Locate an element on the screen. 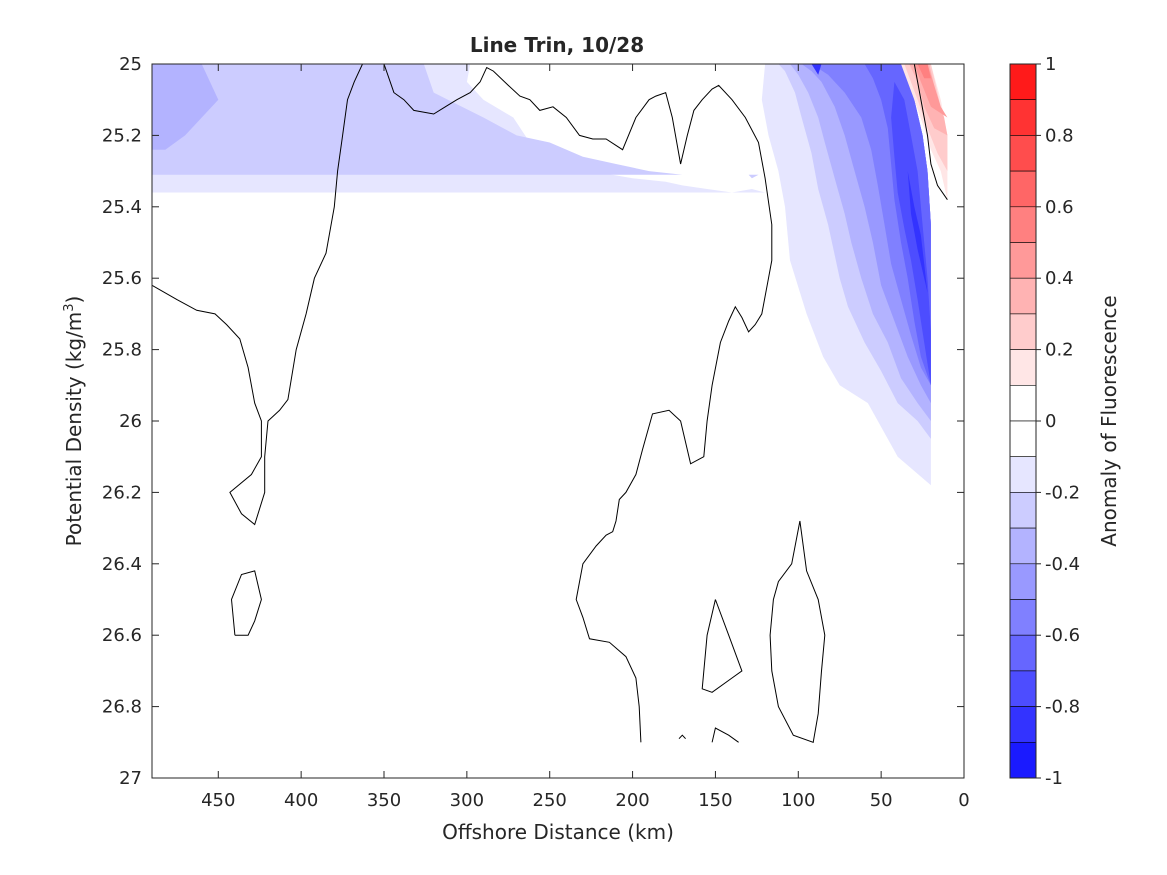  colorbar-tick-label: -0.4 is located at coordinates (1062, 564).